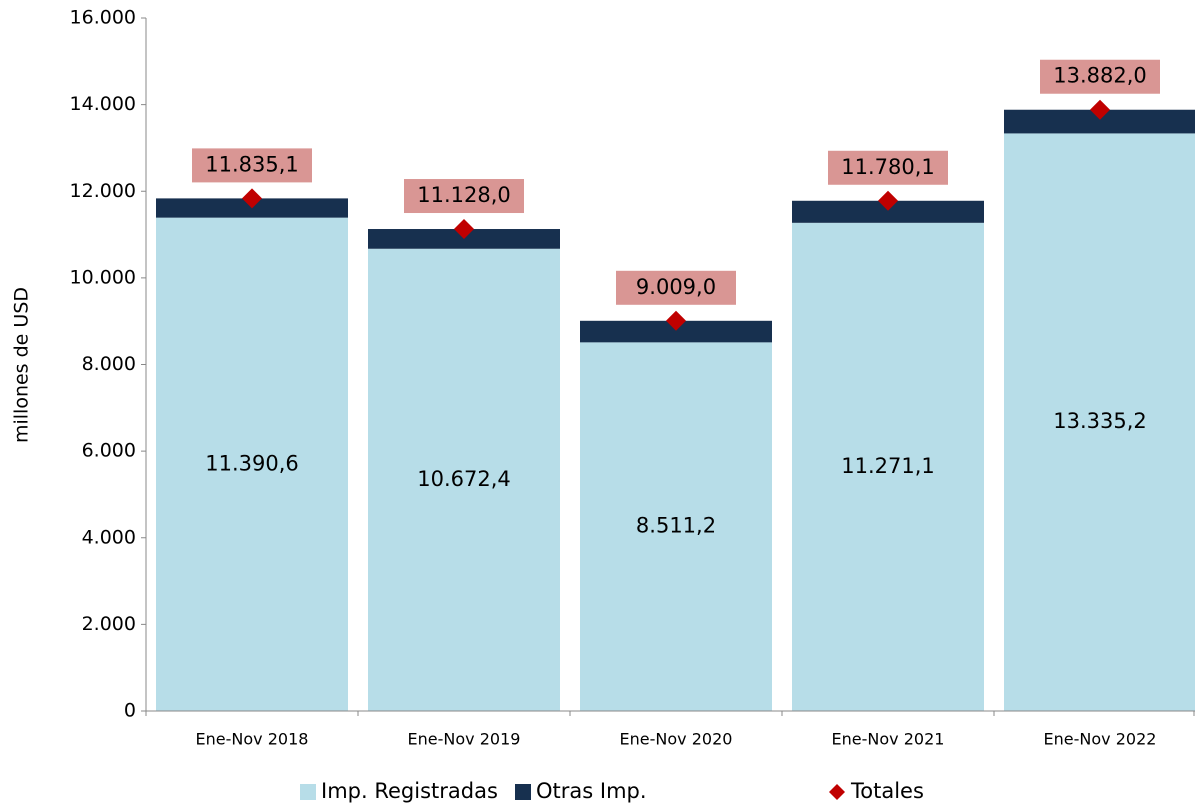 This screenshot has height=808, width=1195. I want to click on bar-label: 11.390,6, so click(252, 463).